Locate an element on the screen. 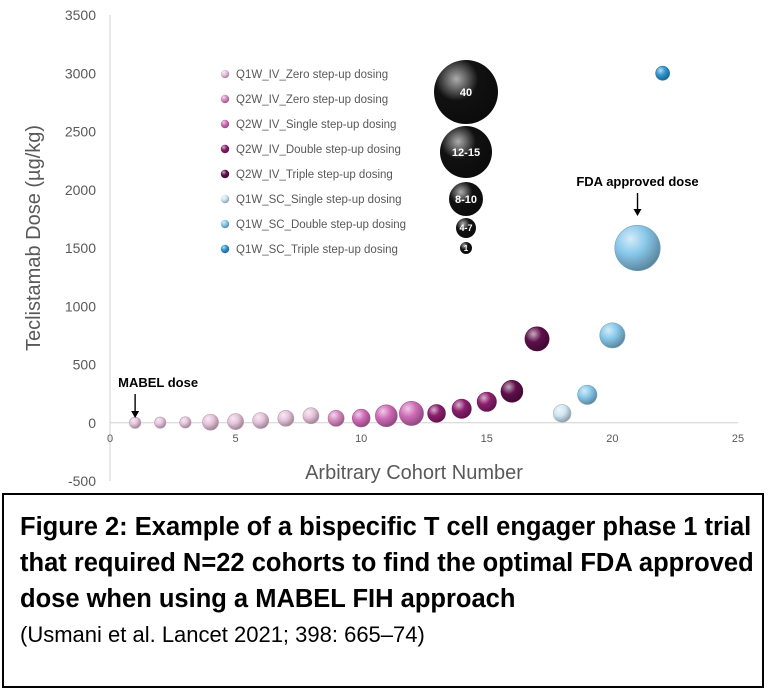 The height and width of the screenshot is (692, 768). annotation-arrowhead-fda is located at coordinates (637, 212).